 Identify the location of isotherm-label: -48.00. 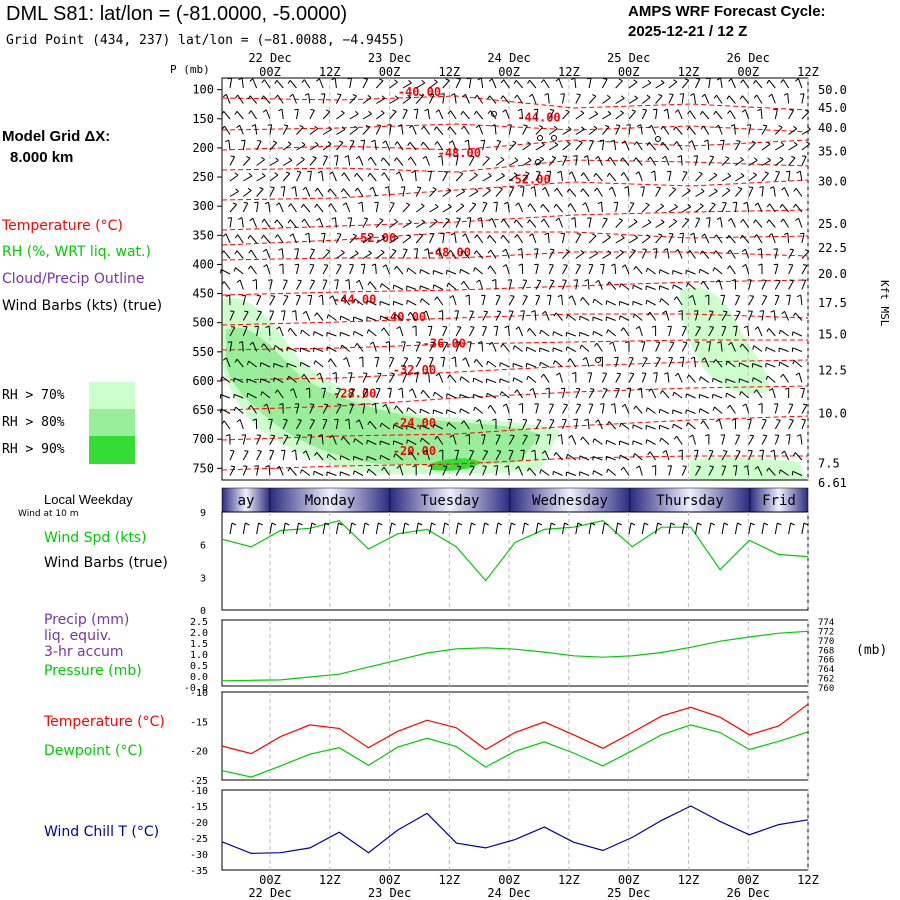
(459, 153).